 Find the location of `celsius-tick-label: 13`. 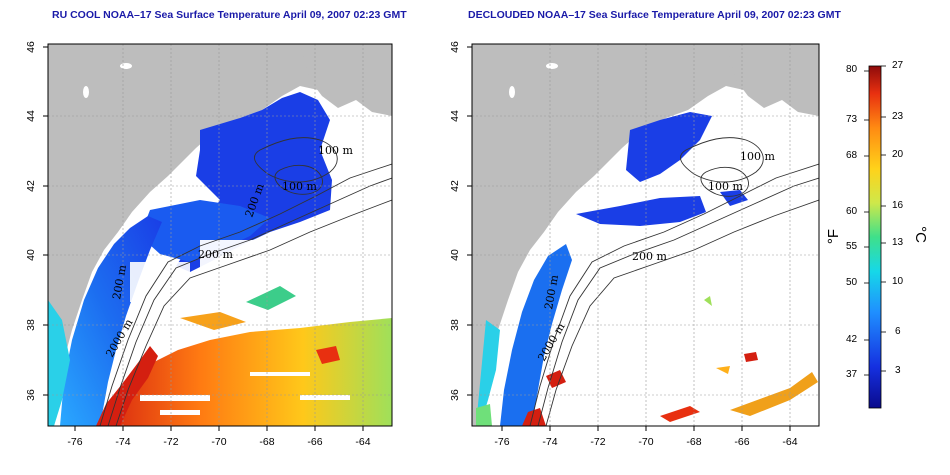

celsius-tick-label: 13 is located at coordinates (898, 242).